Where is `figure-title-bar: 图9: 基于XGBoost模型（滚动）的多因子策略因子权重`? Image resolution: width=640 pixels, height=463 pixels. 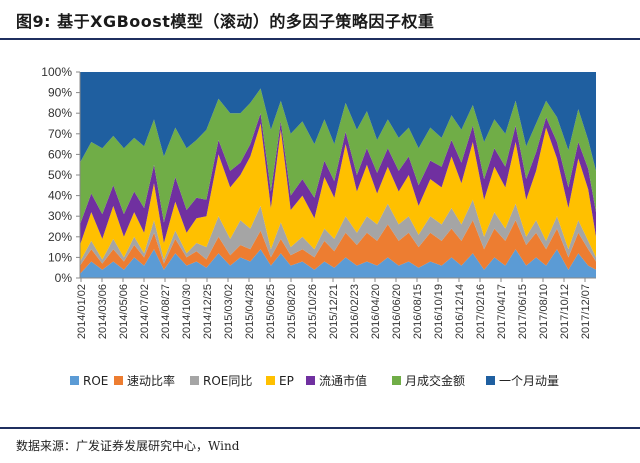
figure-title-bar: 图9: 基于XGBoost模型（滚动）的多因子策略因子权重 is located at coordinates (320, 20).